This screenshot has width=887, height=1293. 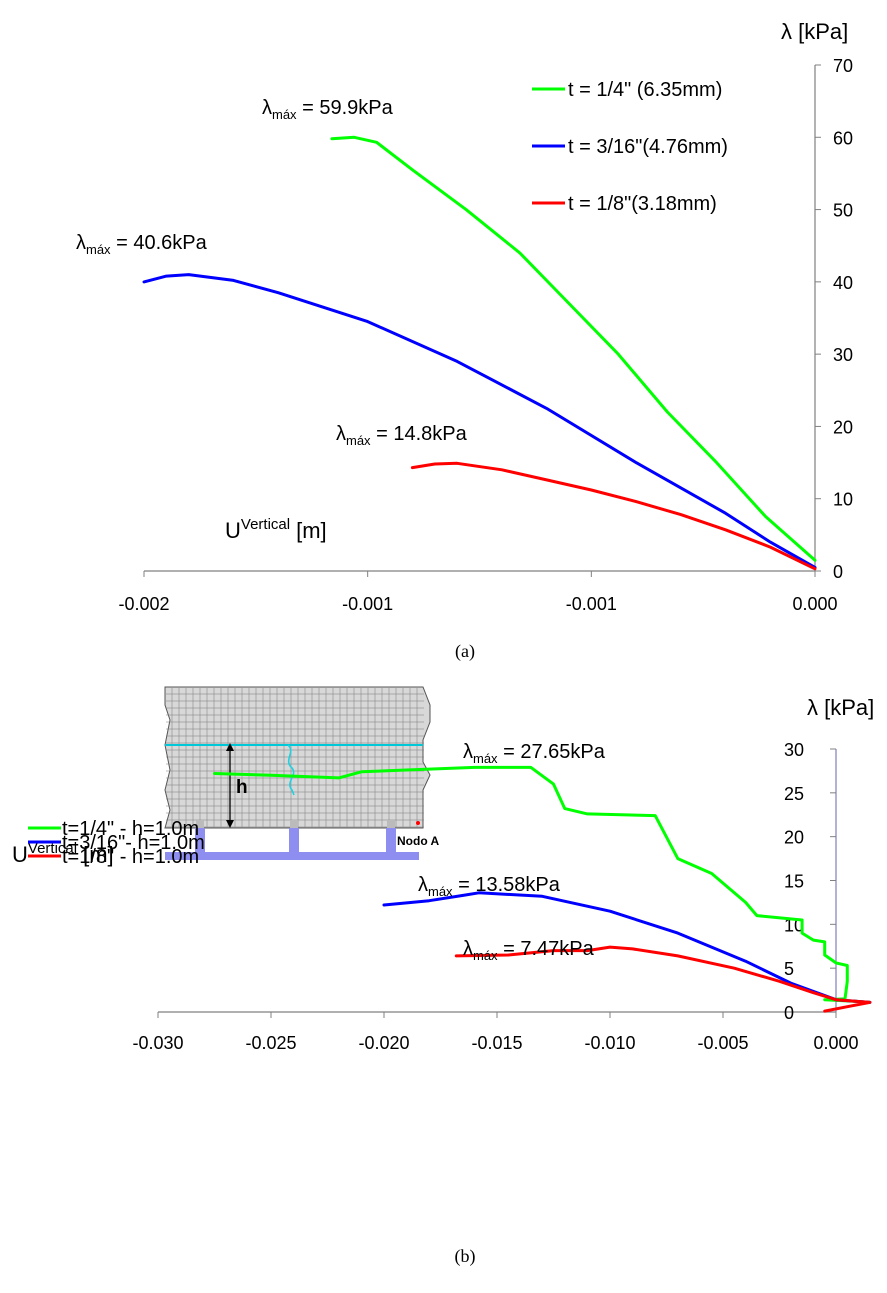 I want to click on legend-b-label-2: t=3/16"- h=1.0m, so click(x=133, y=843).